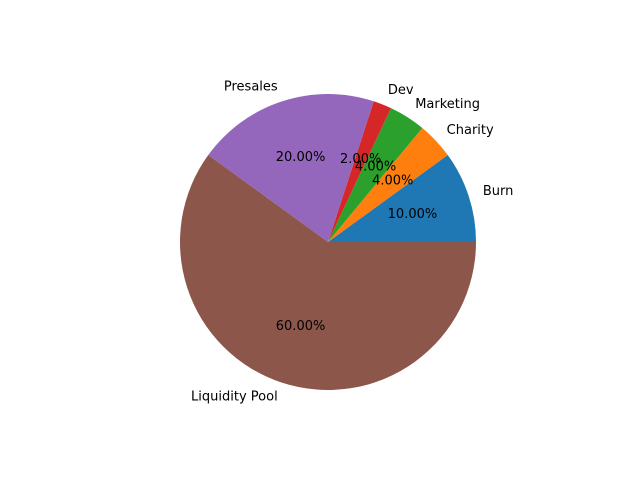  What do you see at coordinates (470, 130) in the screenshot?
I see `slice-label-charity: Charity` at bounding box center [470, 130].